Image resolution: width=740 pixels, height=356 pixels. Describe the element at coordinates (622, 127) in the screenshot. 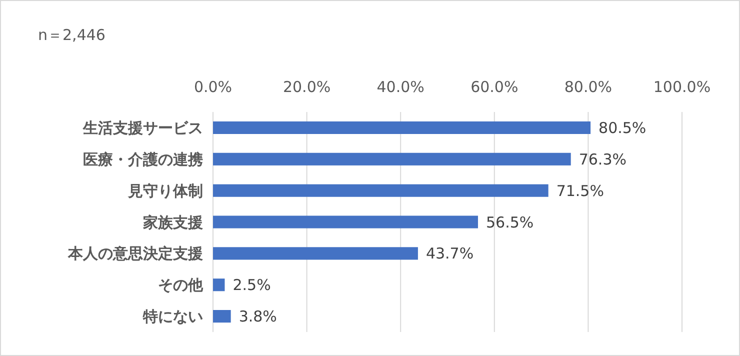

I see `data-label: 80.5%` at that location.